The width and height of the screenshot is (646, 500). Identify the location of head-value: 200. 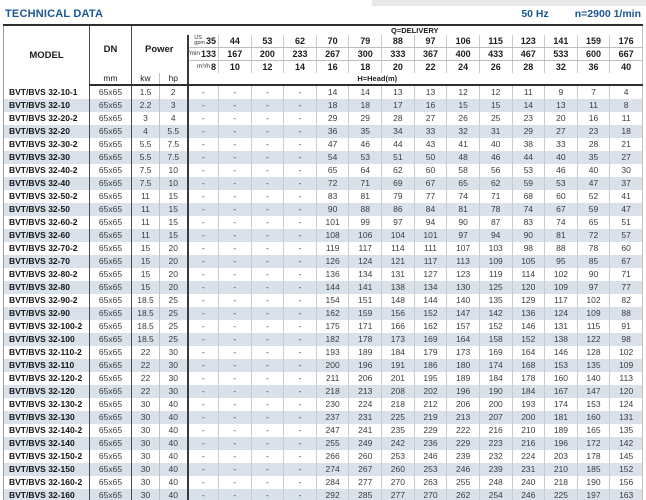
(495, 404).